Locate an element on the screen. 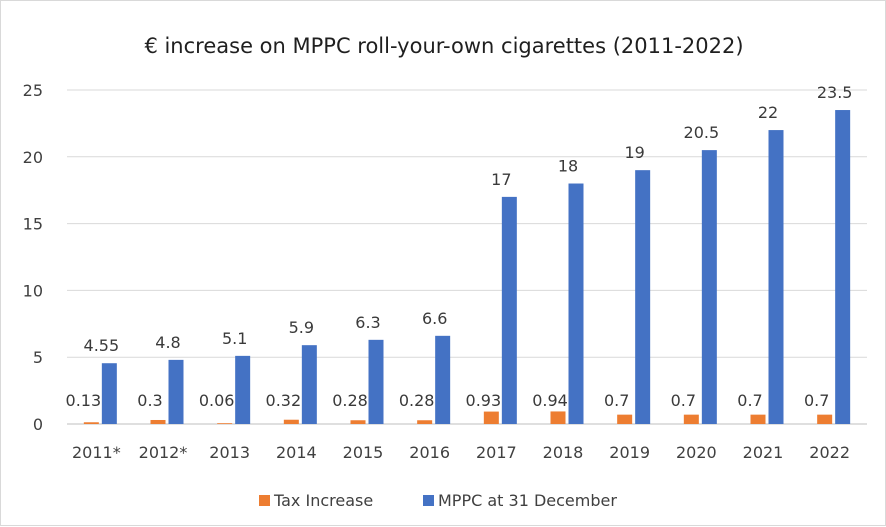  y-tick-label: 10 is located at coordinates (33, 290).